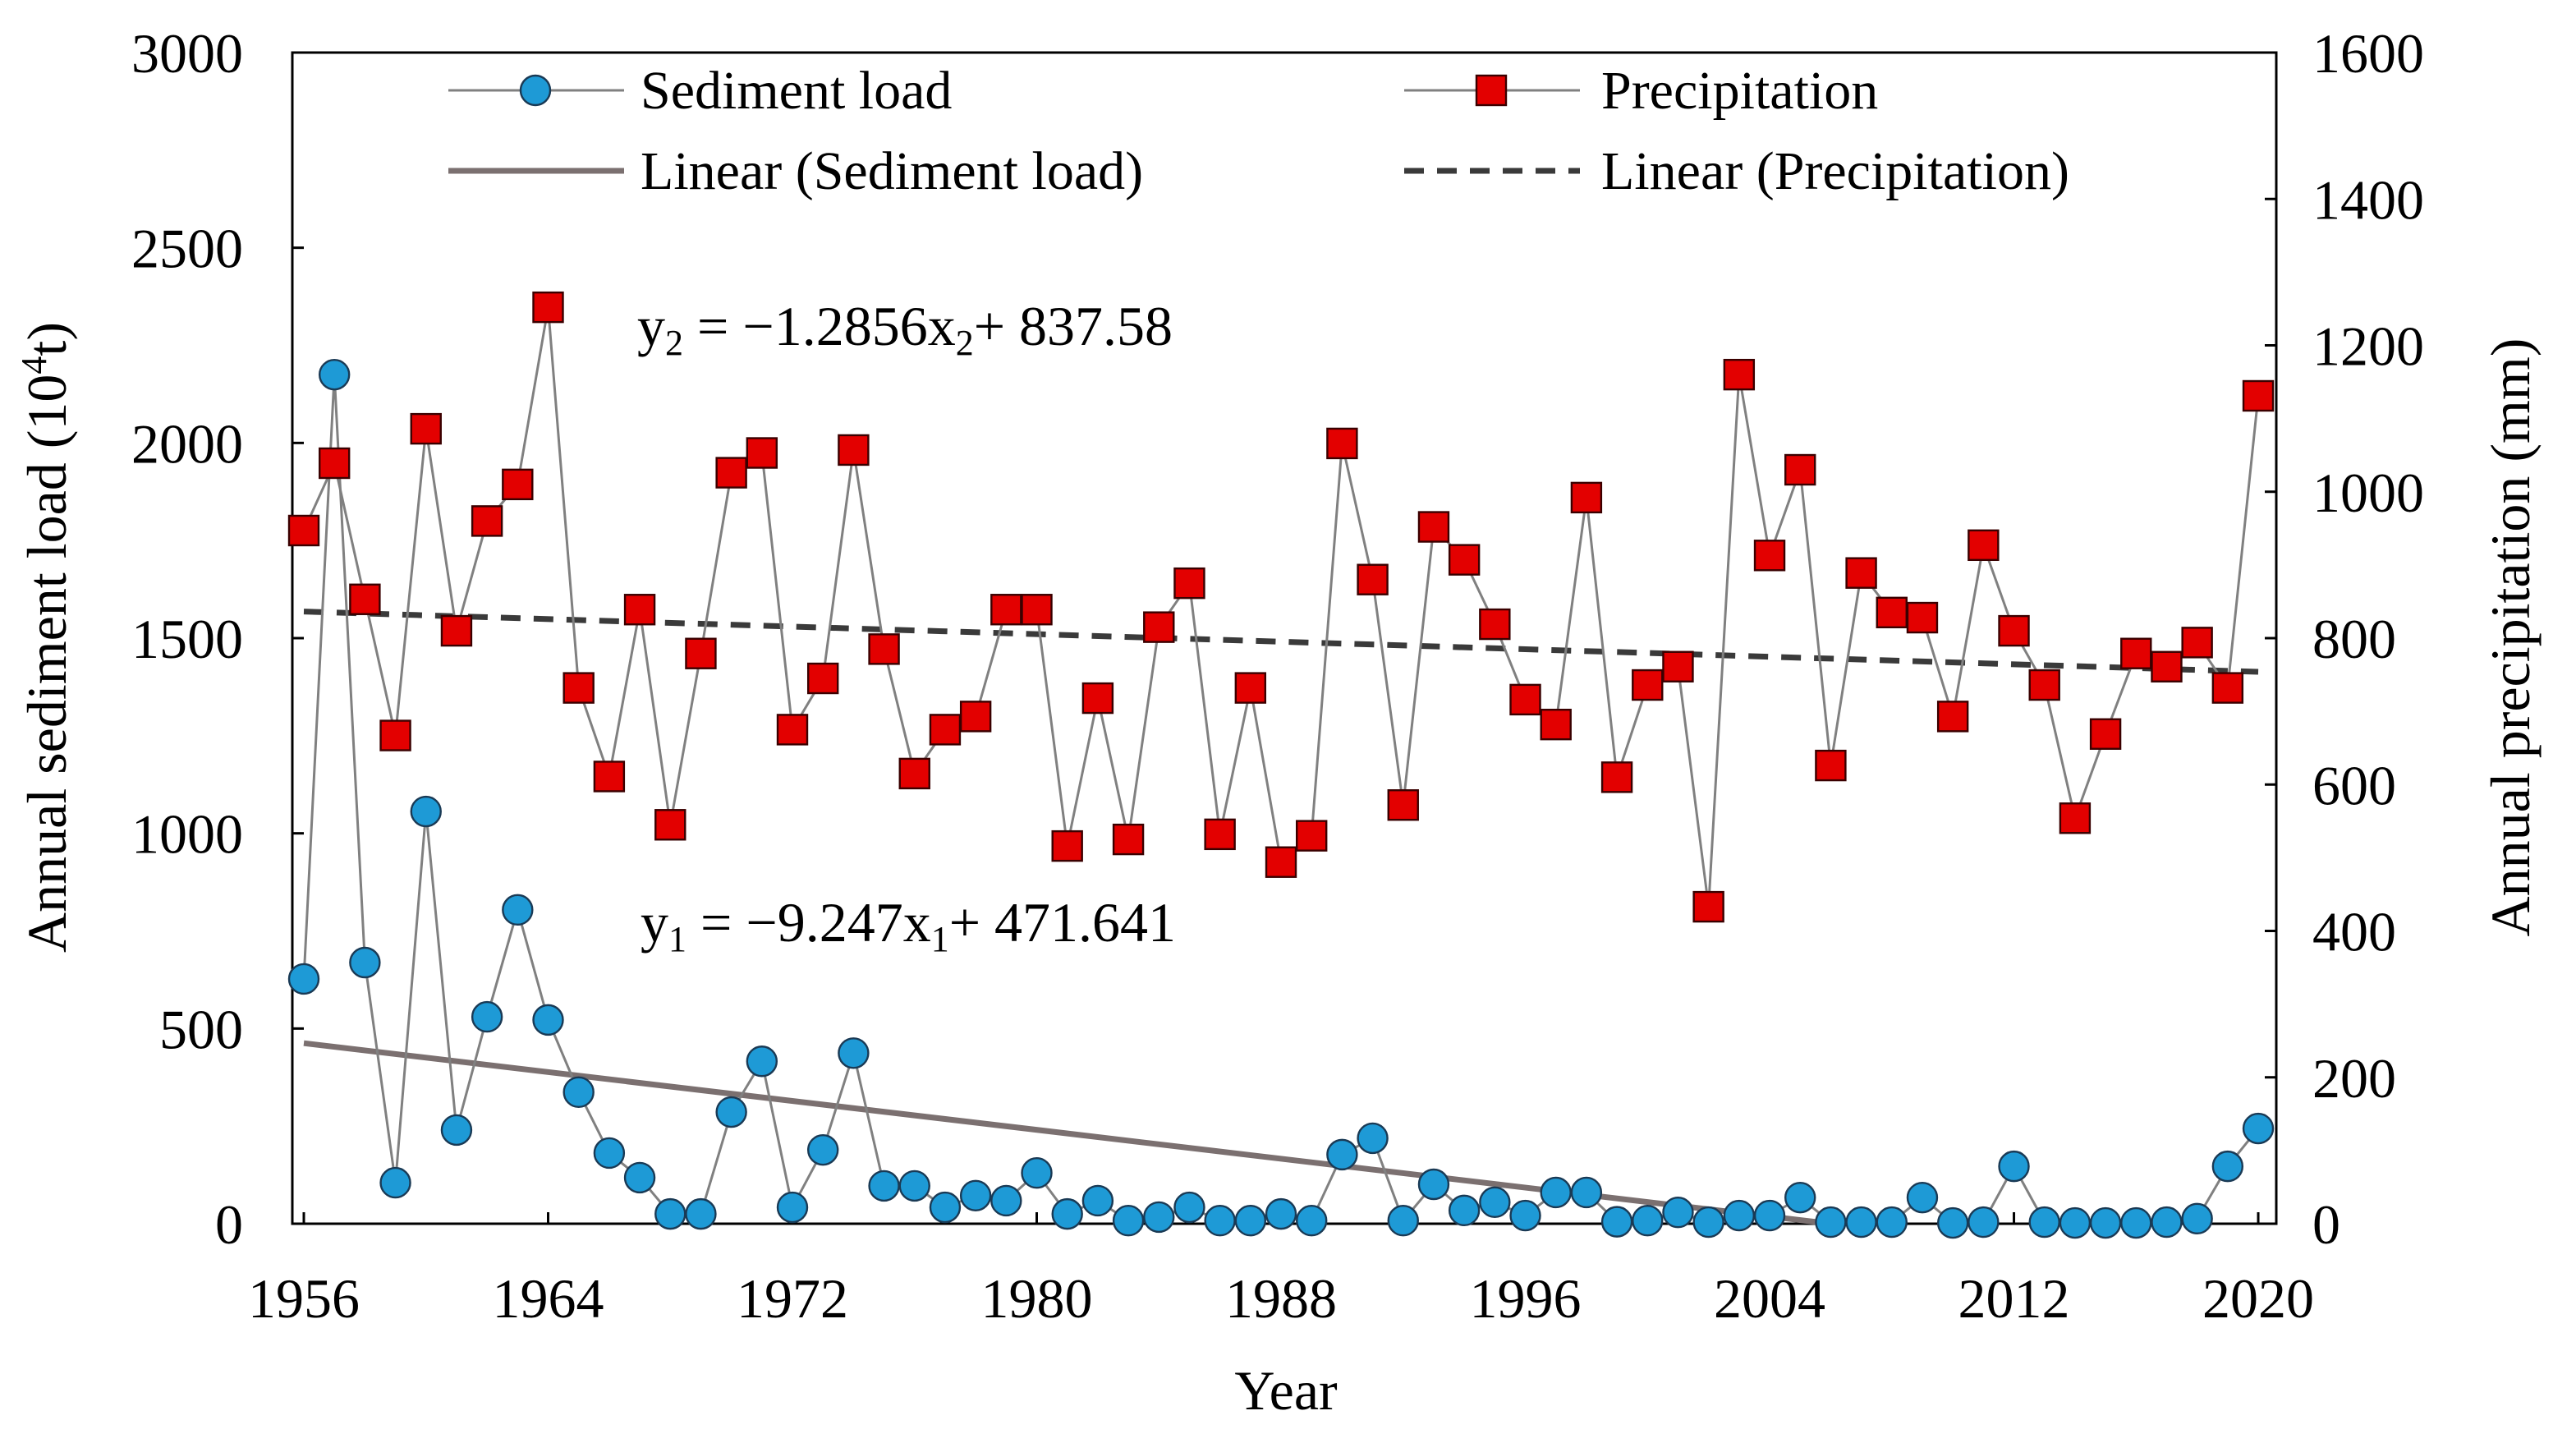 The image size is (2576, 1443). What do you see at coordinates (1286, 1390) in the screenshot?
I see `x-axis-title: Year` at bounding box center [1286, 1390].